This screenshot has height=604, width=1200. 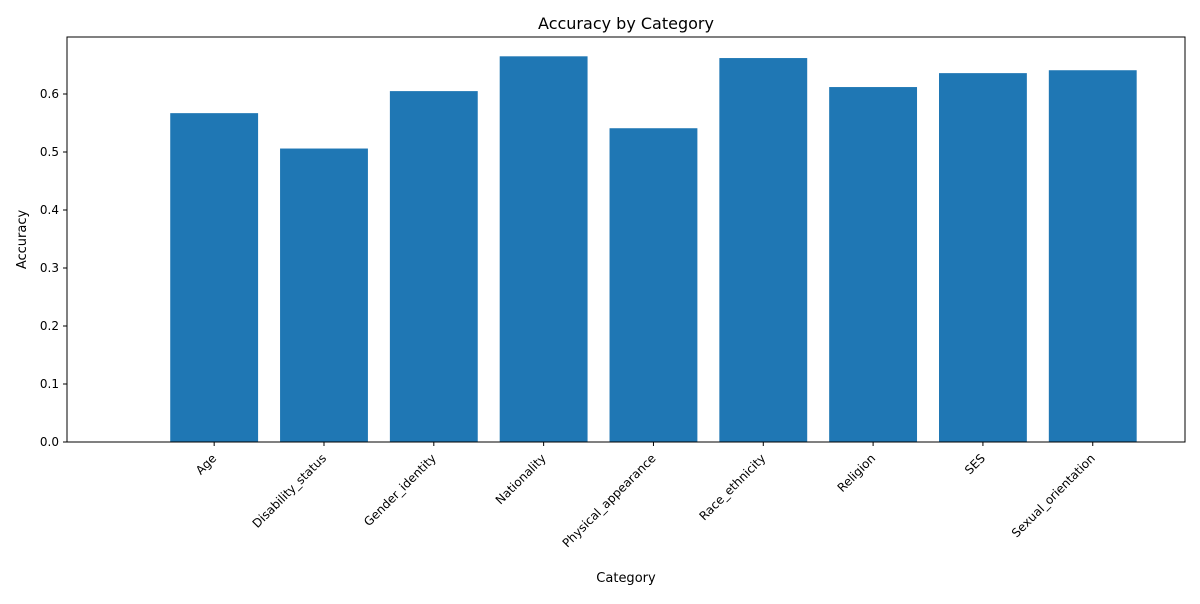 What do you see at coordinates (324, 295) in the screenshot?
I see `bar-disability-status` at bounding box center [324, 295].